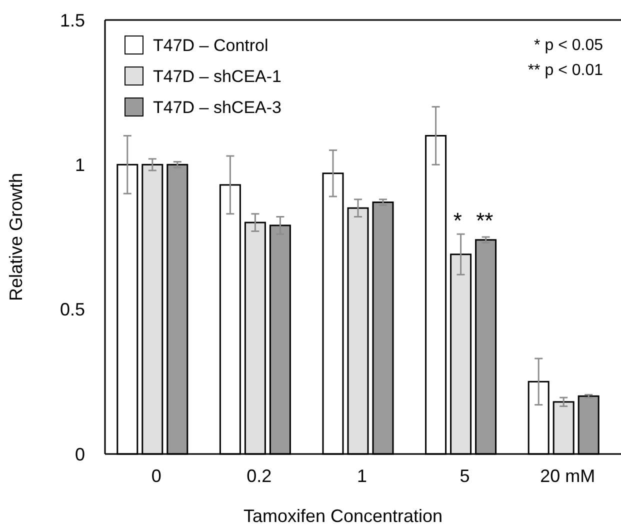 The height and width of the screenshot is (530, 621). What do you see at coordinates (72, 20) in the screenshot?
I see `y-tick-label: 1.5` at bounding box center [72, 20].